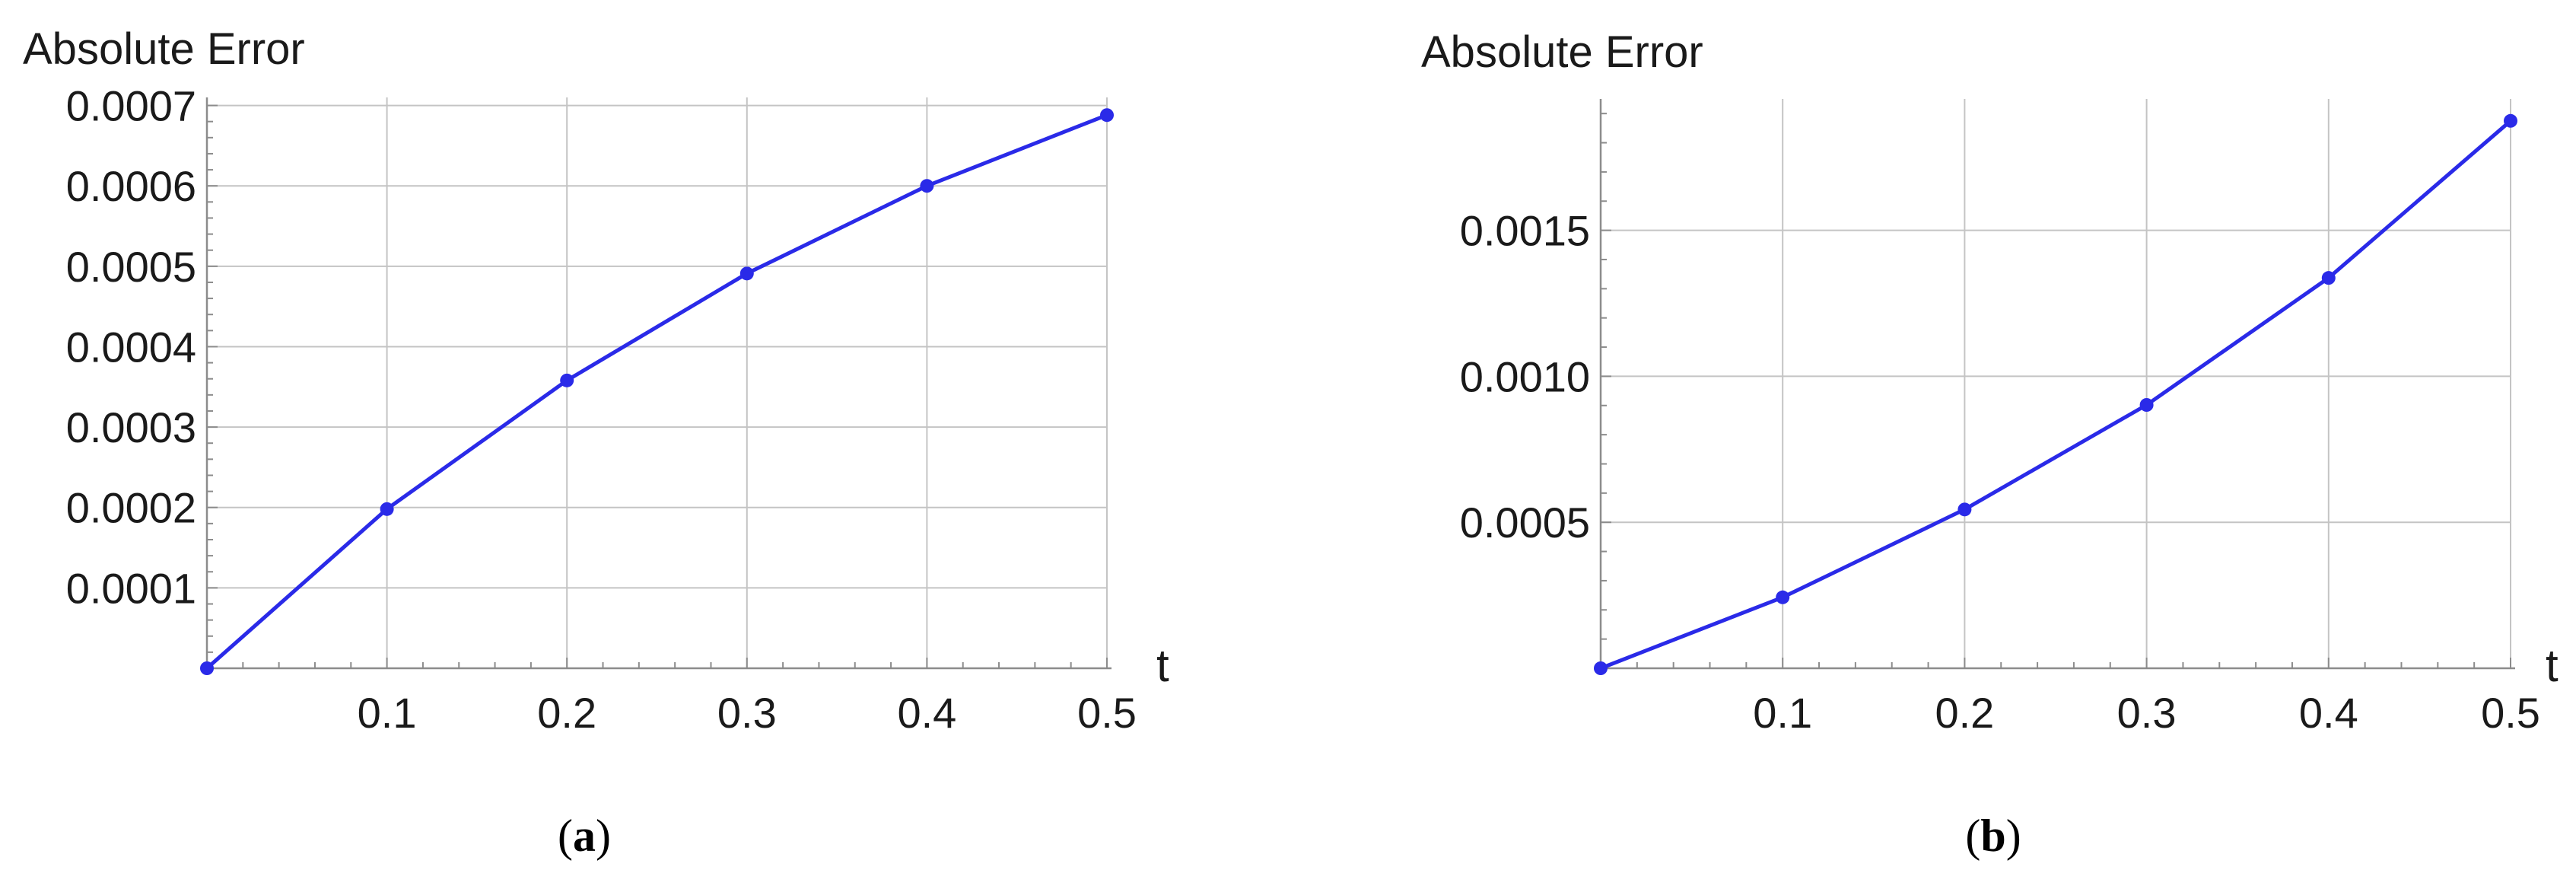 The width and height of the screenshot is (2576, 889). I want to click on y-tick-label: 0.0010, so click(1525, 376).